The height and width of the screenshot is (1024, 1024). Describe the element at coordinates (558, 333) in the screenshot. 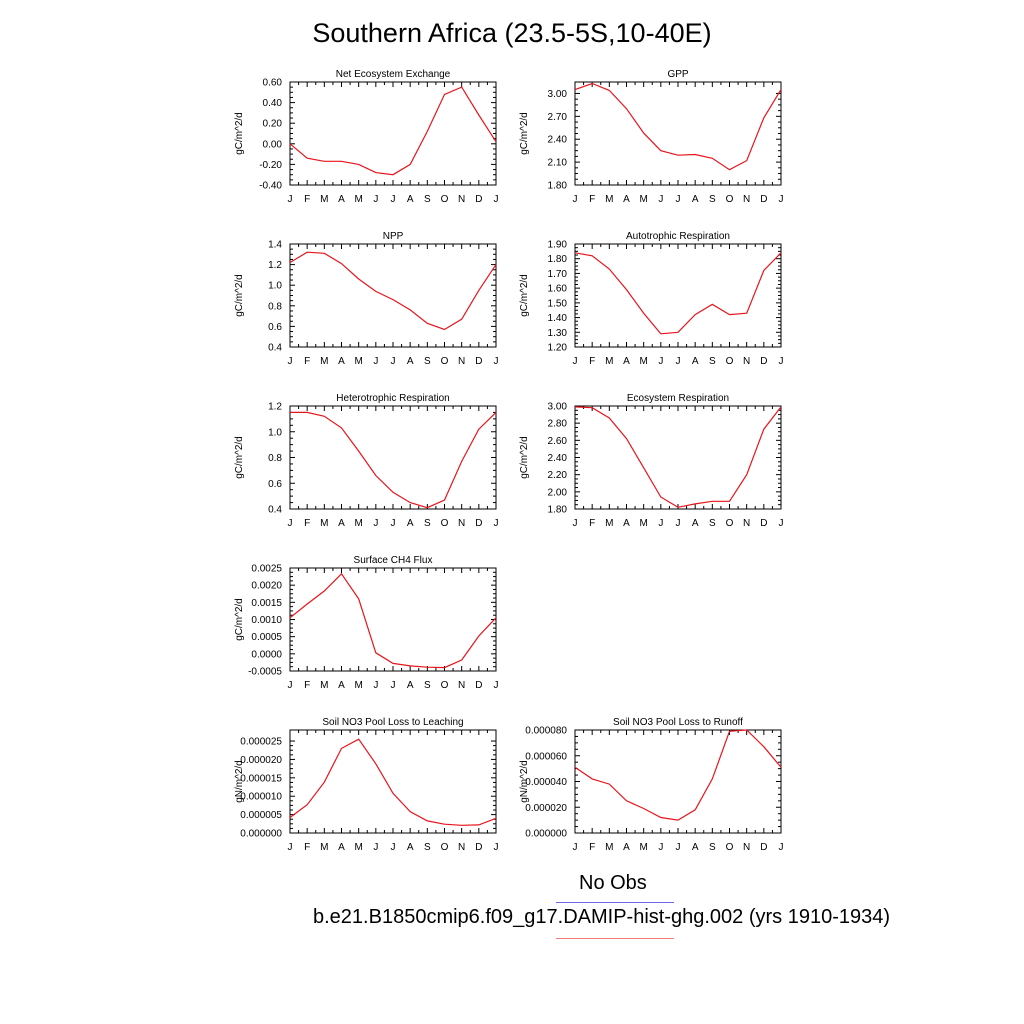

I see `y-tick-label: 1.30` at that location.